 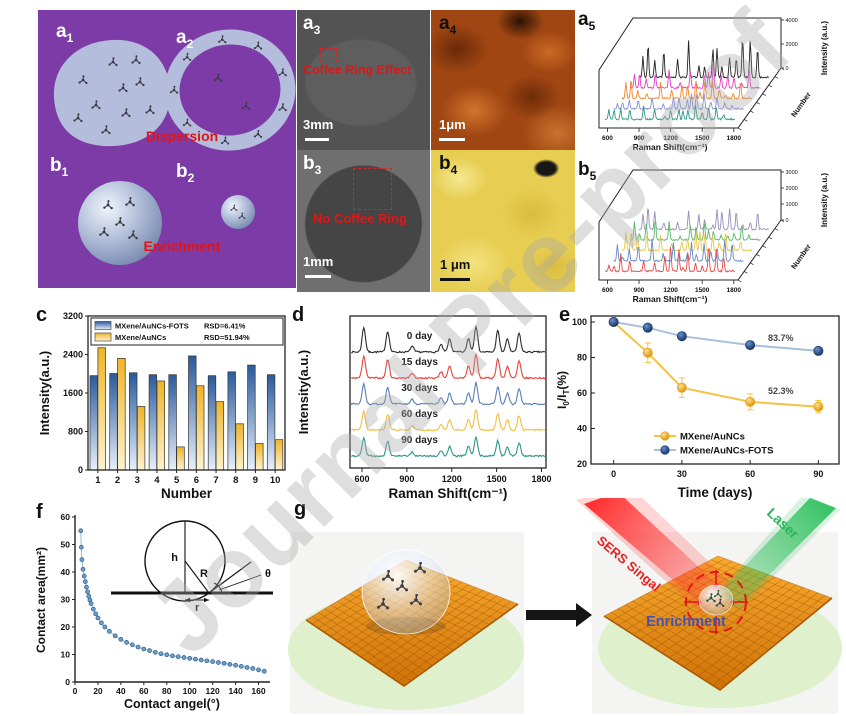 I want to click on scalebar-label: 1mm, so click(x=318, y=261).